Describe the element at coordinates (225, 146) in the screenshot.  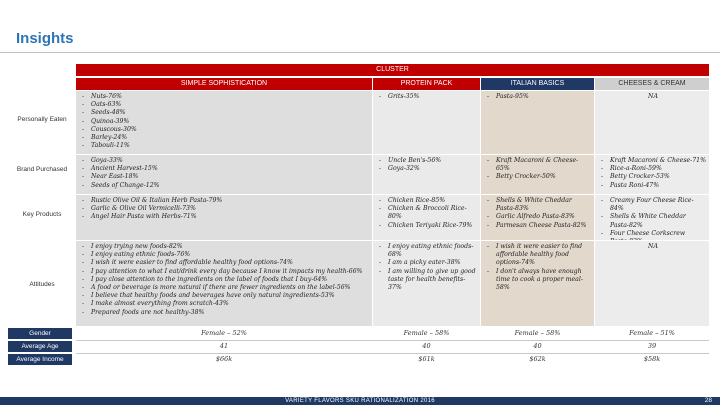
I see `list-item: Tabouli-11%` at that location.